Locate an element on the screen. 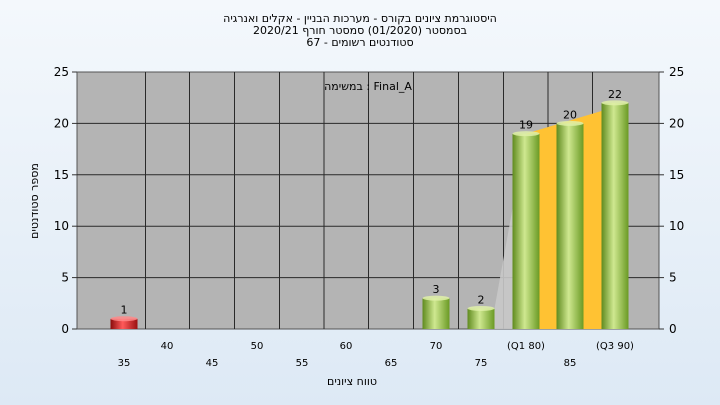 The height and width of the screenshot is (405, 720). x-axis-labels-row2: 35 45 55 65 75 85 is located at coordinates (347, 363).